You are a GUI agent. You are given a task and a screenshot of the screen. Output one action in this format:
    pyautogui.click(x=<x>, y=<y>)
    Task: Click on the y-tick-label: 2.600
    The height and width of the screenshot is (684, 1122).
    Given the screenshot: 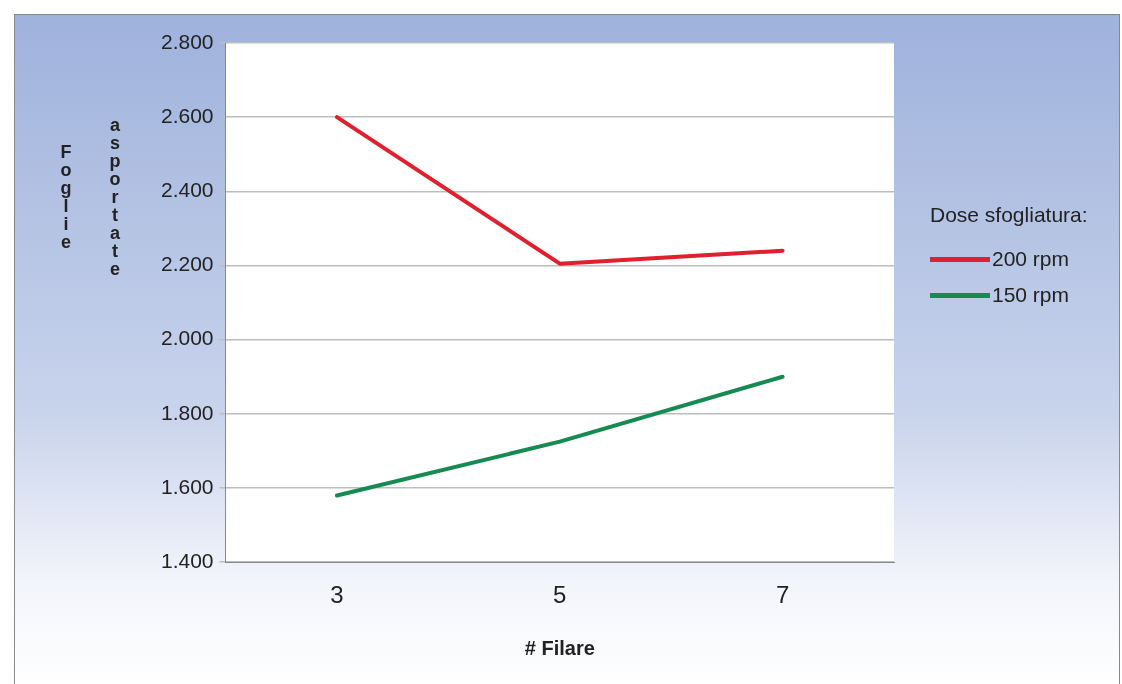 What is the action you would take?
    pyautogui.click(x=187, y=115)
    